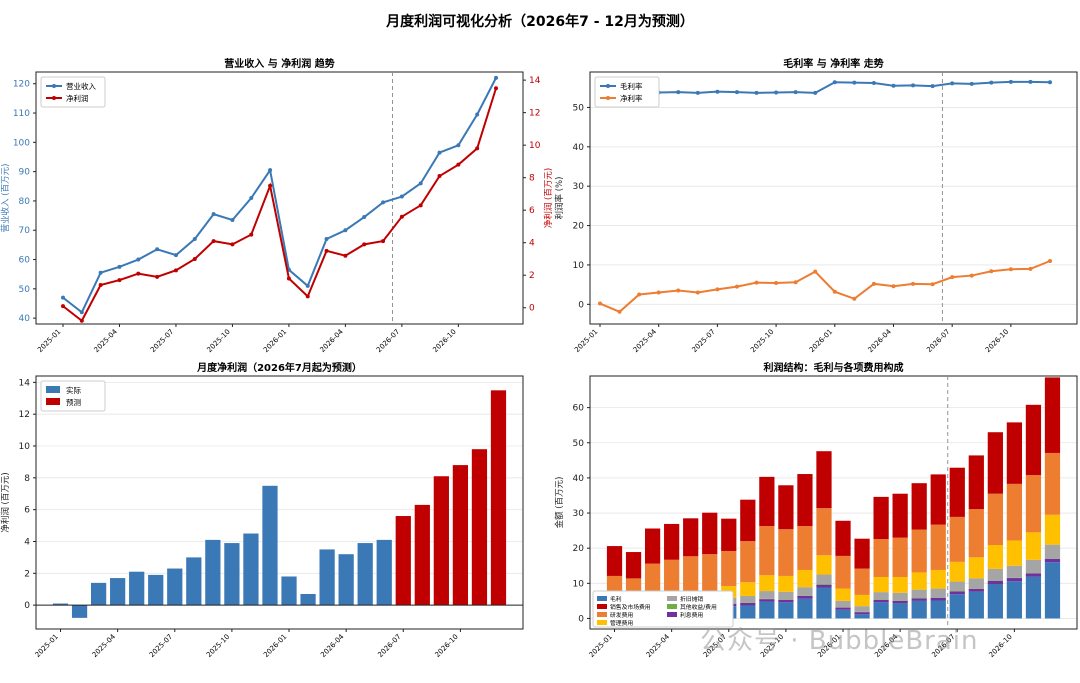 The height and width of the screenshot is (683, 1080). Describe the element at coordinates (532, 211) in the screenshot. I see `y-tick-label: 6` at that location.